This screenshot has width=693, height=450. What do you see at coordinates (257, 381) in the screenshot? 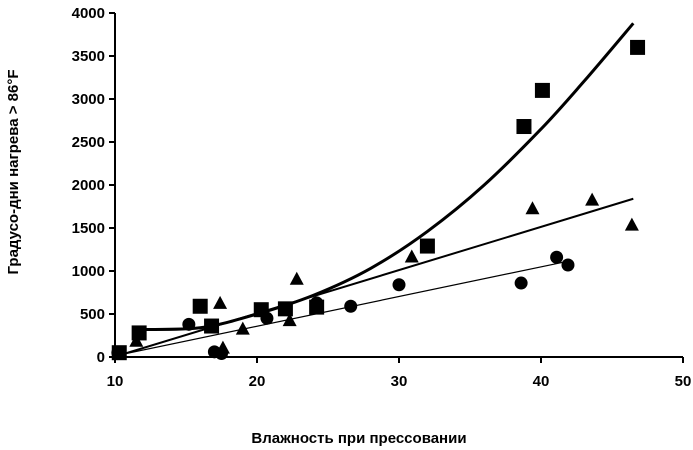
I see `x-tick-label: 20` at bounding box center [257, 381].